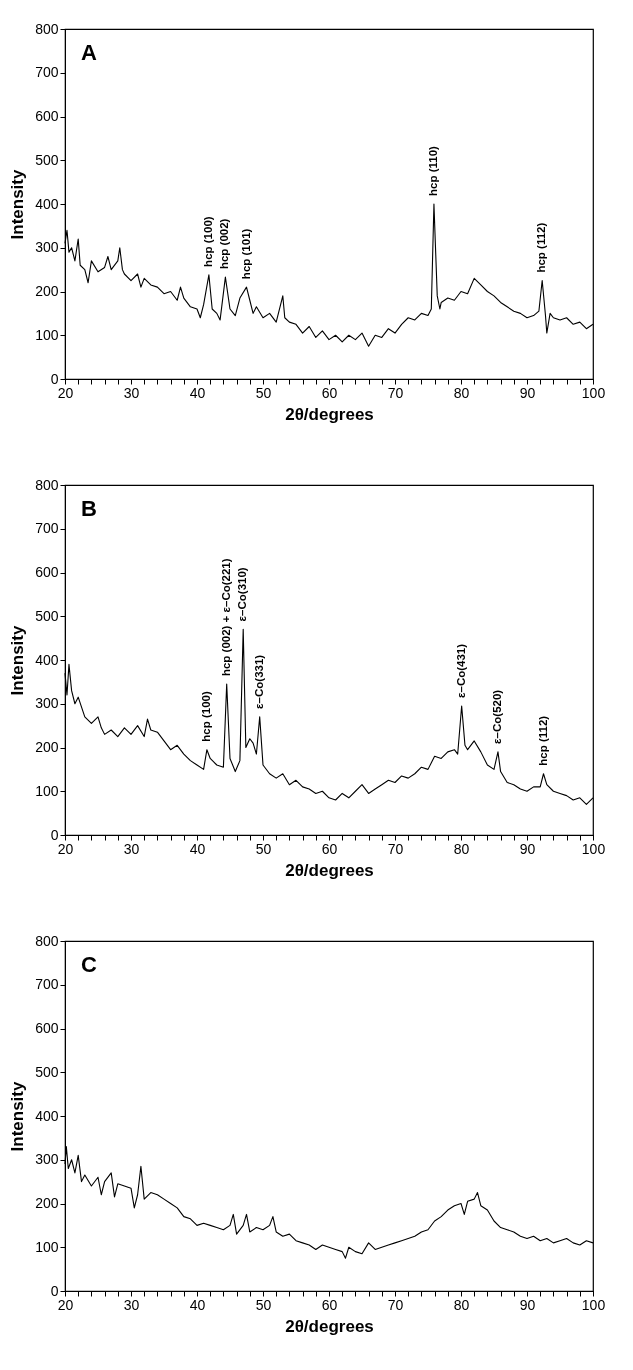 Image resolution: width=633 pixels, height=1370 pixels. Describe the element at coordinates (496, 716) in the screenshot. I see `annotation: ε–Co(520)` at that location.